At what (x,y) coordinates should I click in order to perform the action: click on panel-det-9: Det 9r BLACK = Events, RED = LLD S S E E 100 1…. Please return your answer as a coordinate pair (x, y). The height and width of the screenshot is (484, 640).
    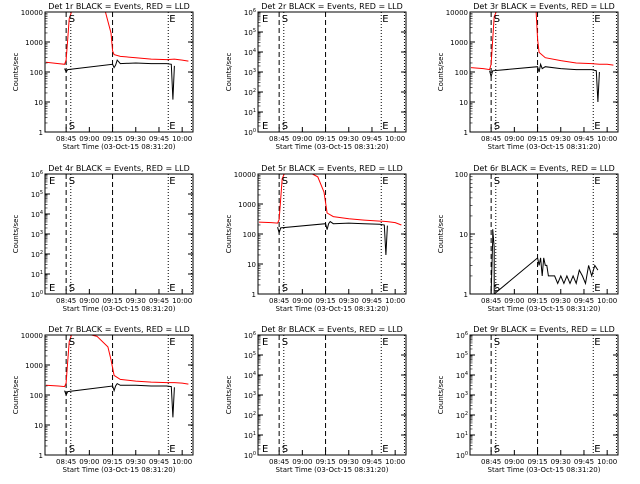
    Looking at the image, I should click on (528, 399).